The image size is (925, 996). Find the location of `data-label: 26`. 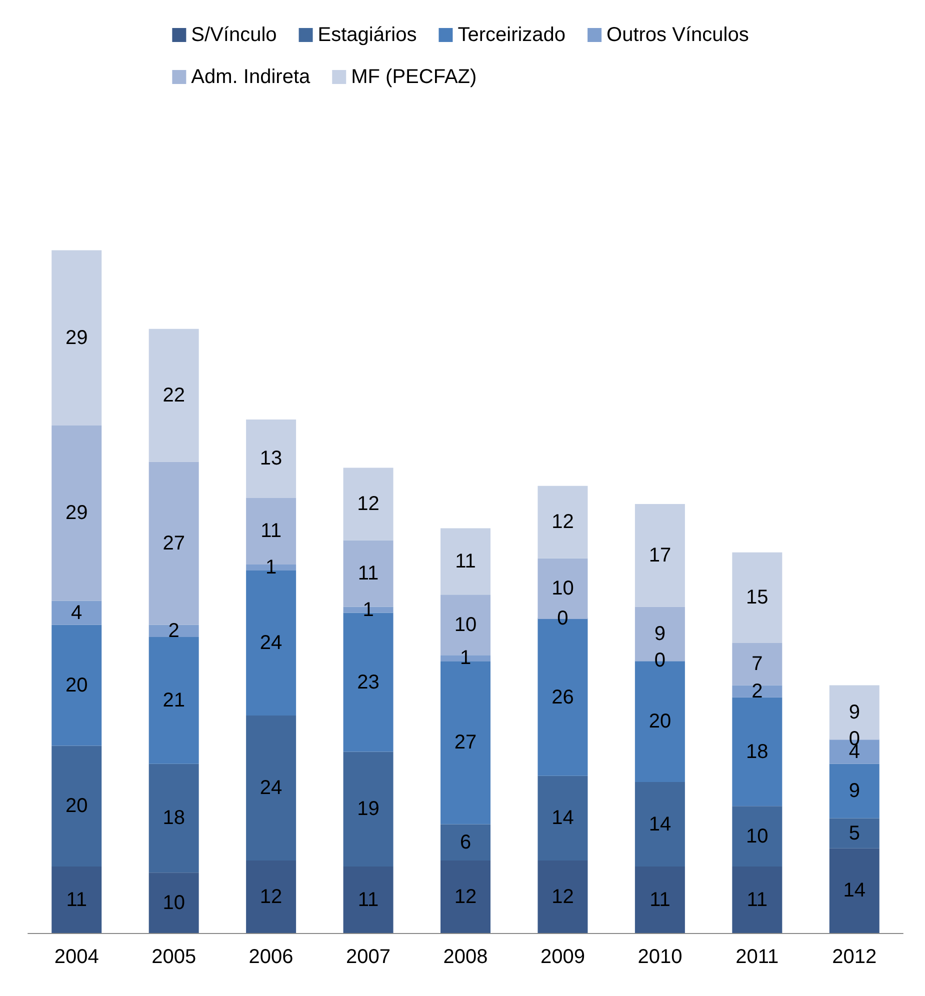

data-label: 26 is located at coordinates (563, 697).